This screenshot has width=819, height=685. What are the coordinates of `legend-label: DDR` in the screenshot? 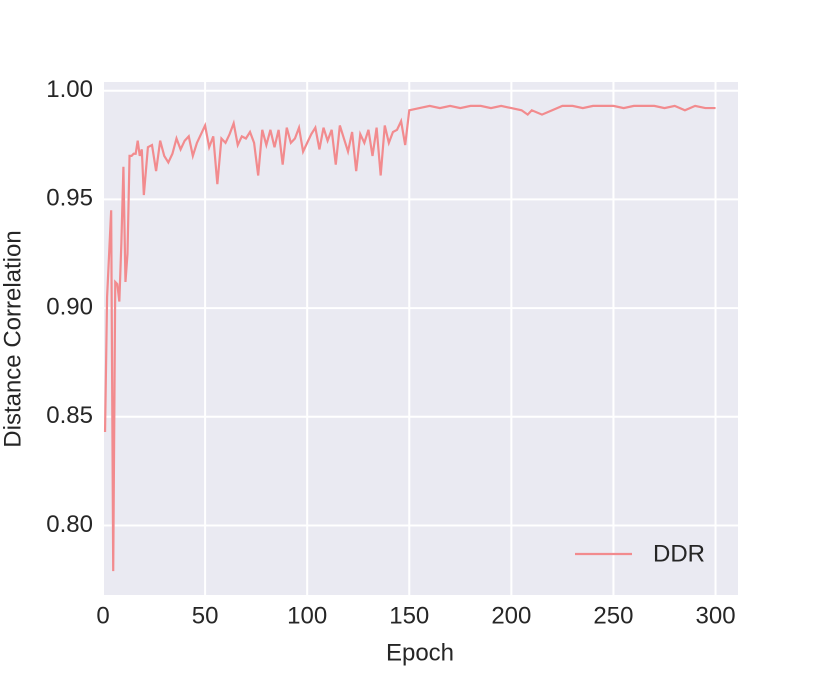 It's located at (679, 553).